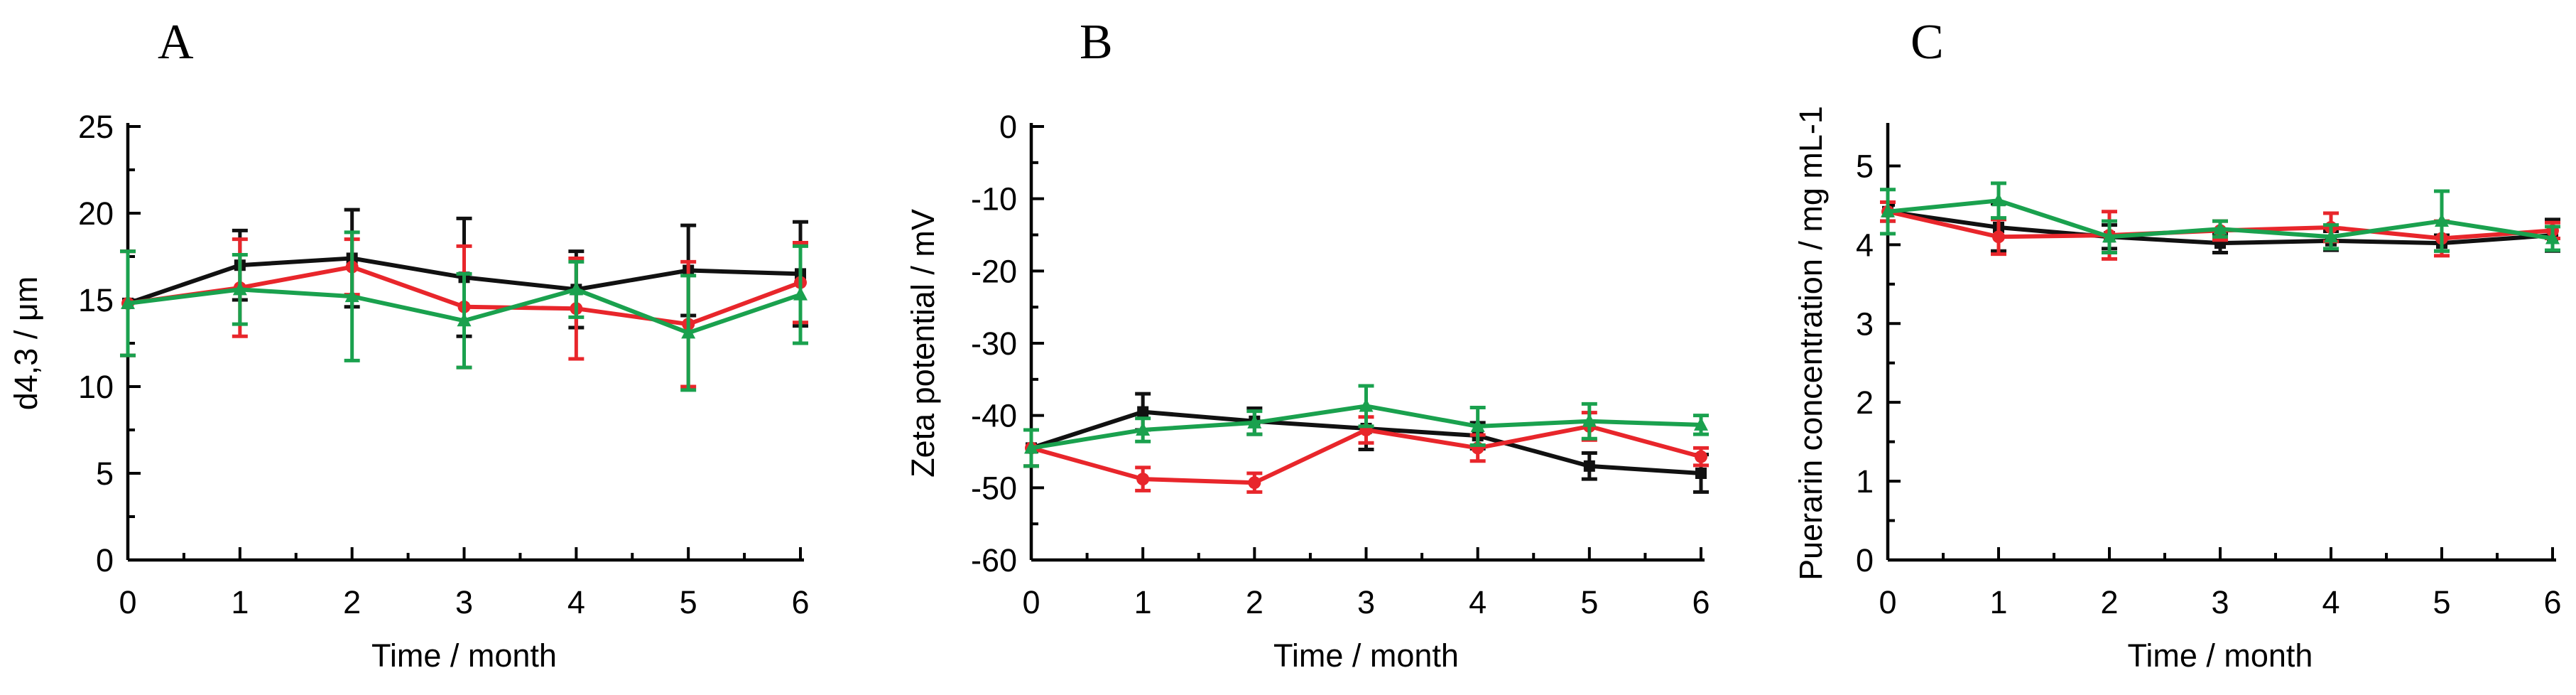  What do you see at coordinates (96, 214) in the screenshot?
I see `y-tick-label: 20` at bounding box center [96, 214].